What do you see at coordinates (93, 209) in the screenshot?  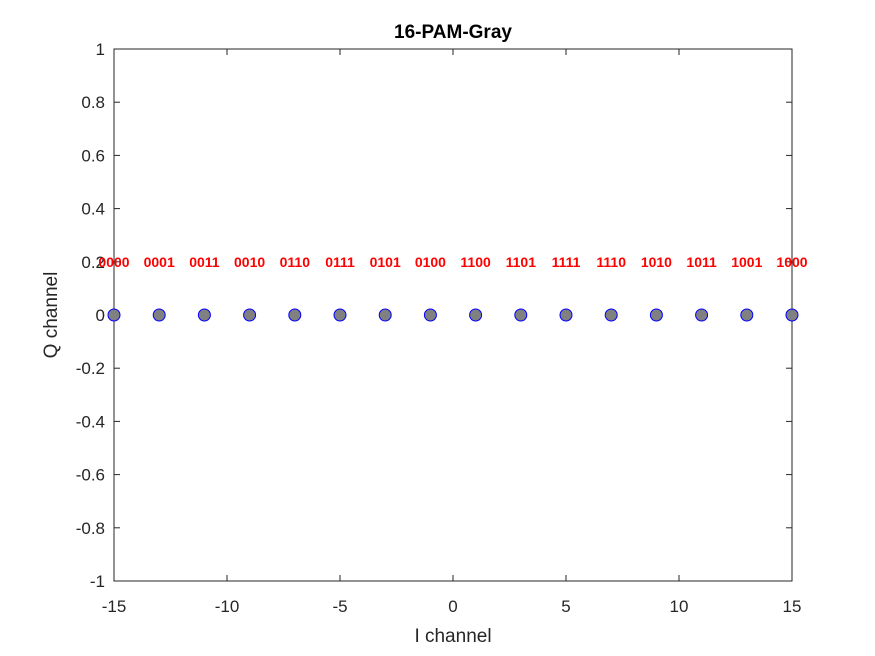 I see `y-tick-label: 0.4` at bounding box center [93, 209].